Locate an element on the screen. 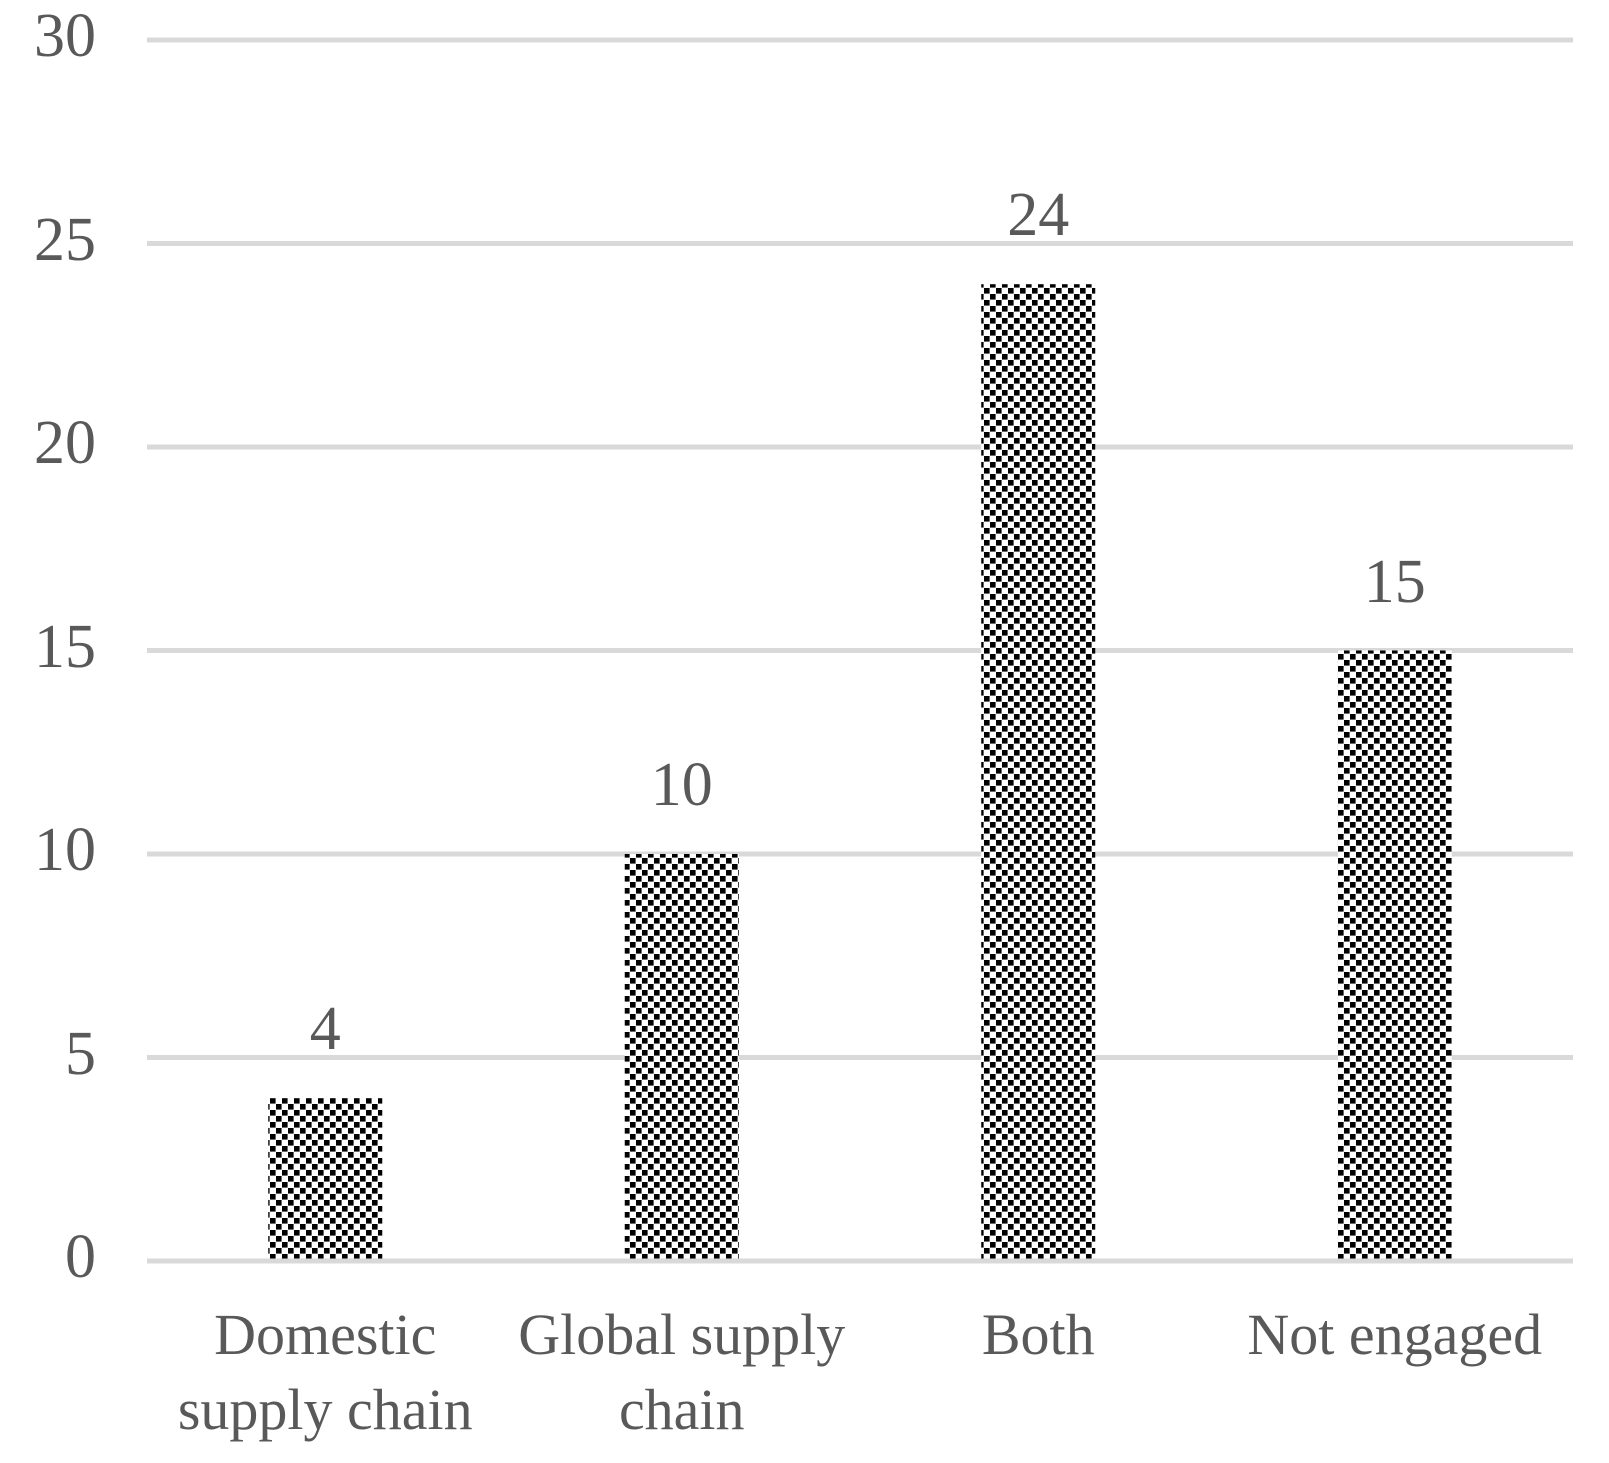 The width and height of the screenshot is (1609, 1463). y-tick-label-5: 5 is located at coordinates (80, 1053).